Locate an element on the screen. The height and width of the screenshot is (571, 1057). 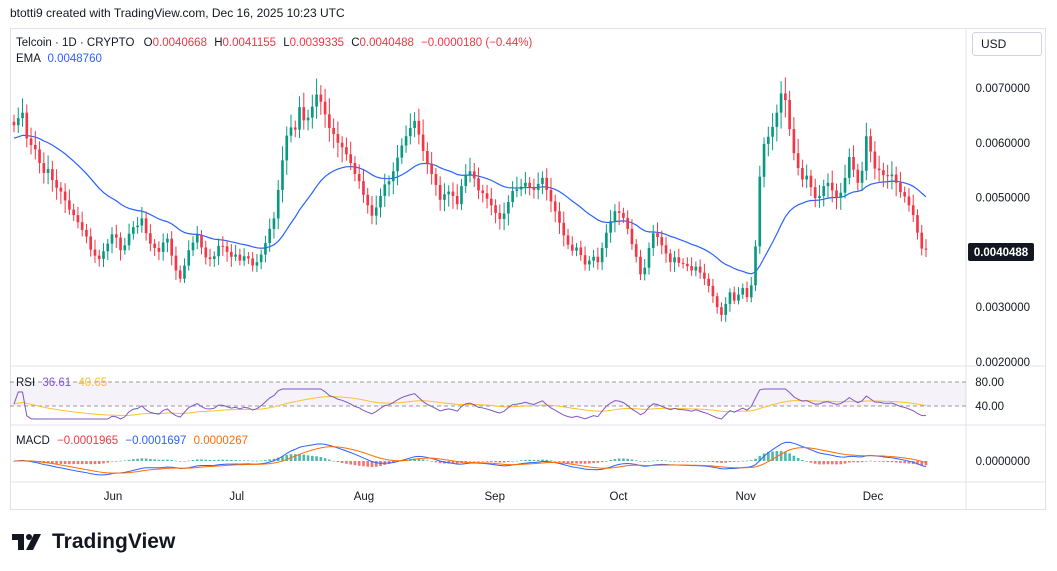
tradingview-logo: TradingView is located at coordinates (93, 542).